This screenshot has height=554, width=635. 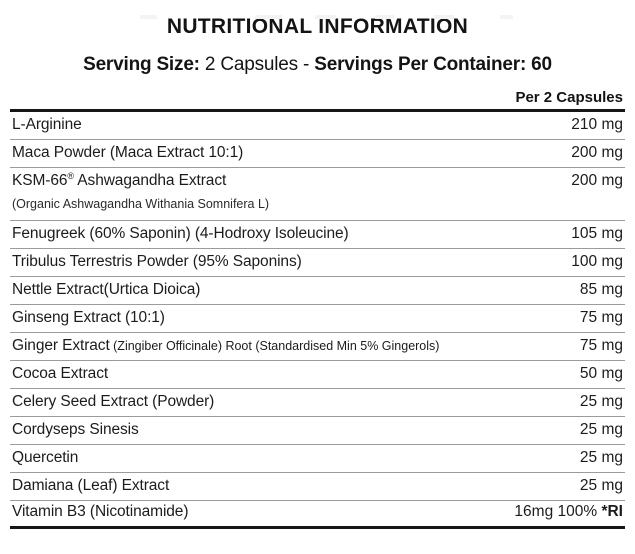 I want to click on ingredient-row: Cocoa Extract 50 mg, so click(x=317, y=375).